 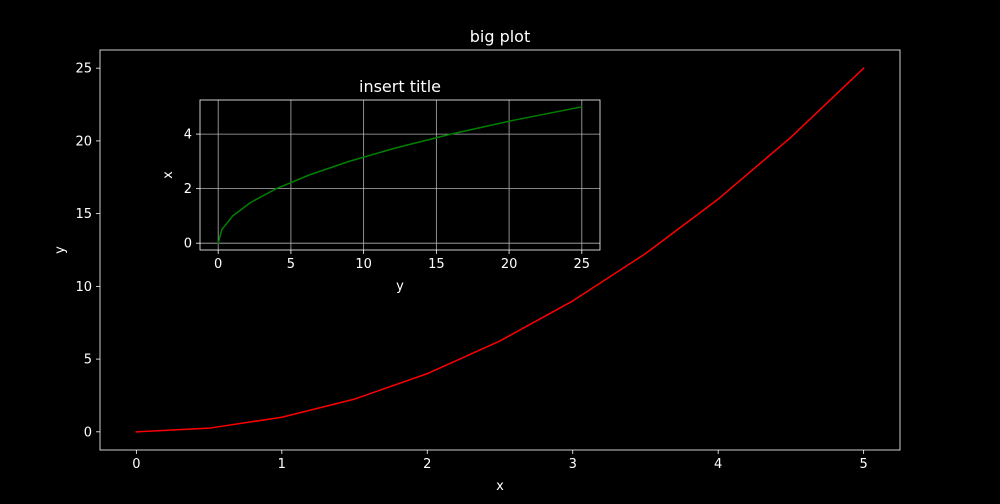 What do you see at coordinates (509, 264) in the screenshot?
I see `inset-x-tick-label: 20` at bounding box center [509, 264].